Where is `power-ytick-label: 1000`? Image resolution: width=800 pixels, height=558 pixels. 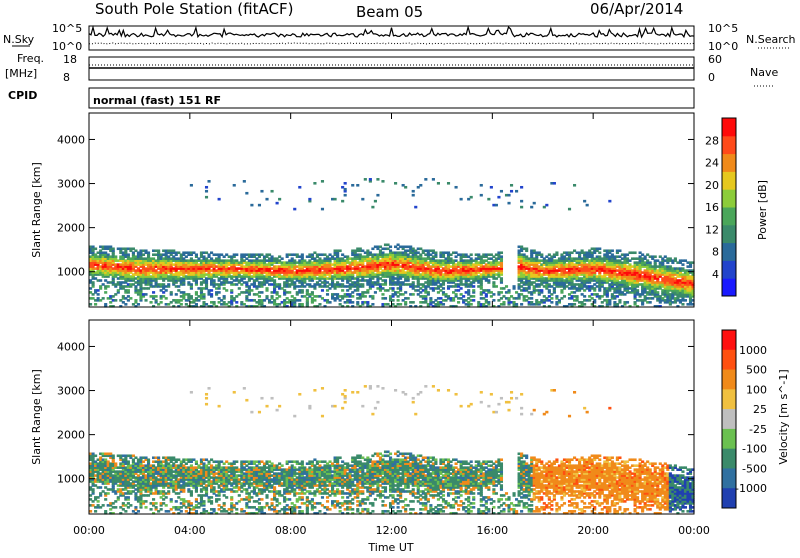
power-ytick-label: 1000 is located at coordinates (71, 272).